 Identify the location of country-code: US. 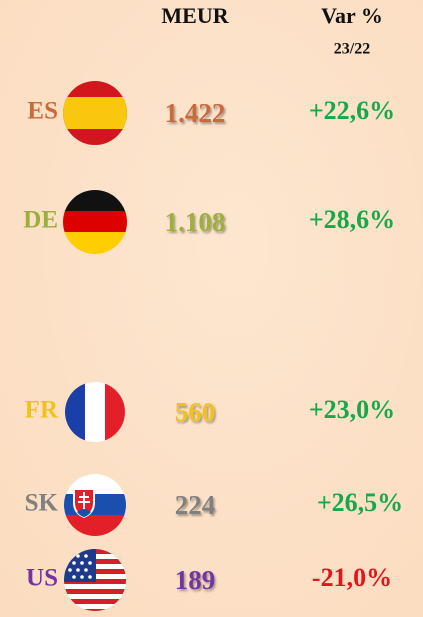
(42, 578).